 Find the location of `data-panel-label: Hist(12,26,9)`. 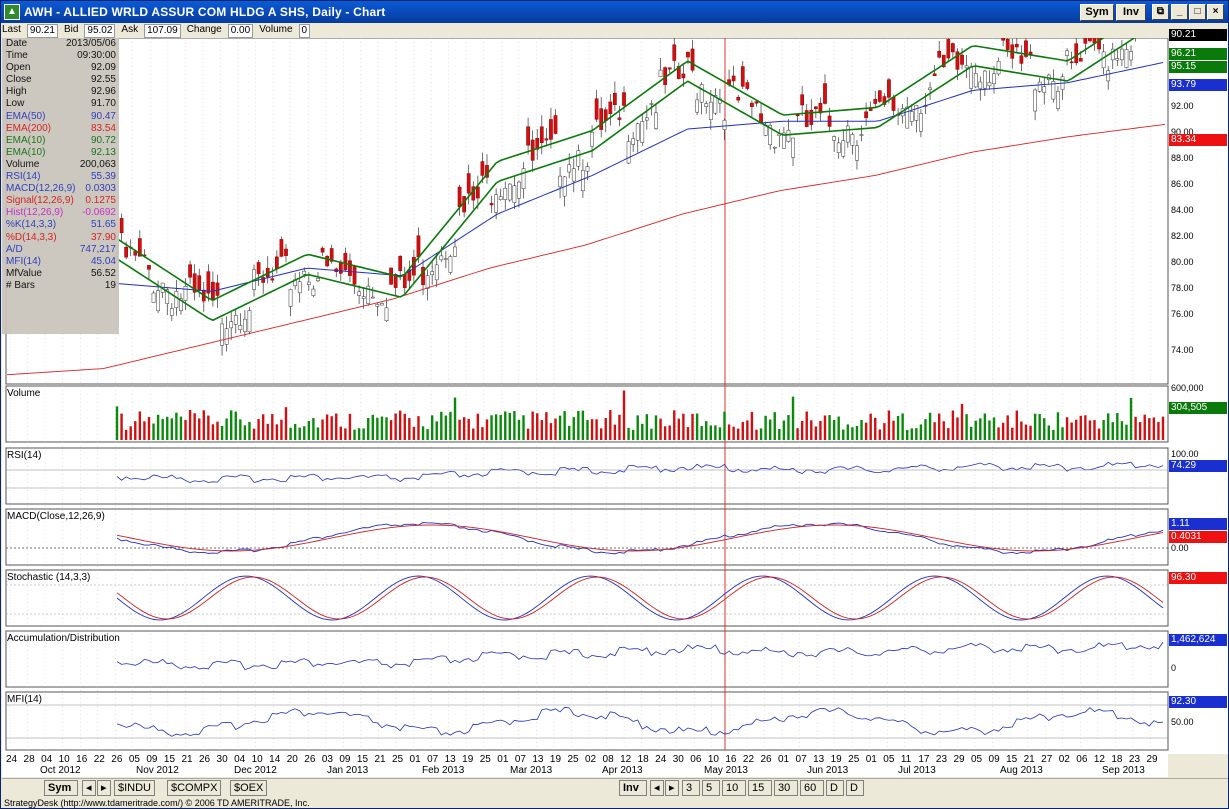

data-panel-label: Hist(12,26,9) is located at coordinates (35, 213).